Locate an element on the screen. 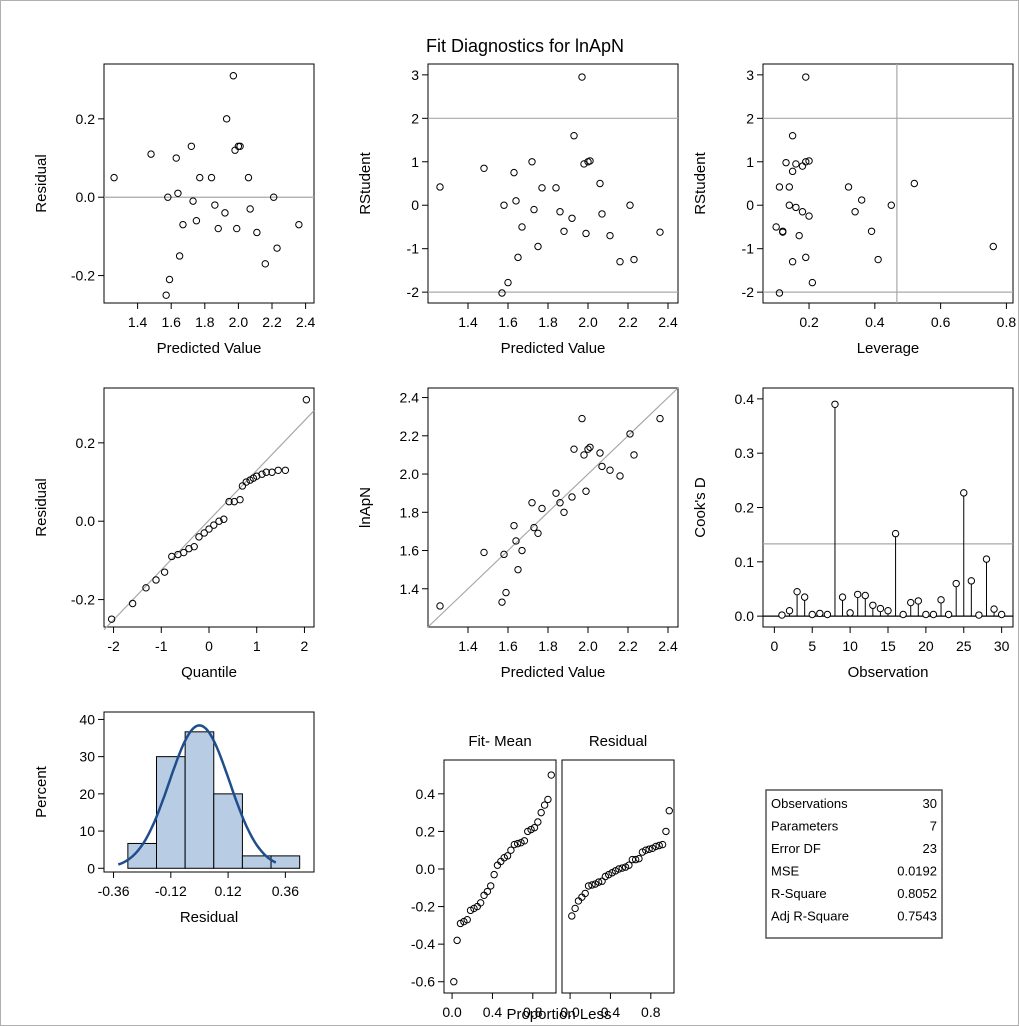 The image size is (1019, 1026). y-tick-label: 20 is located at coordinates (87, 794).